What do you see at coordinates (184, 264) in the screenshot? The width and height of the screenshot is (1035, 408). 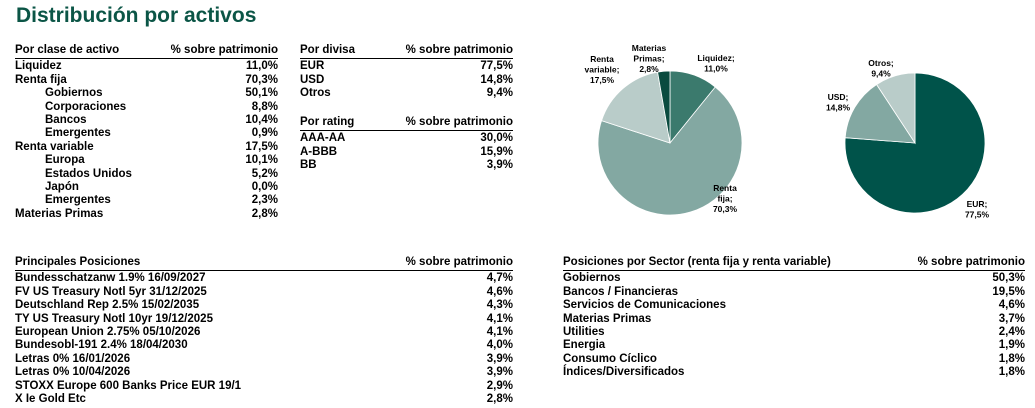 I see `positions-header-label: Principales Posiciones` at bounding box center [184, 264].